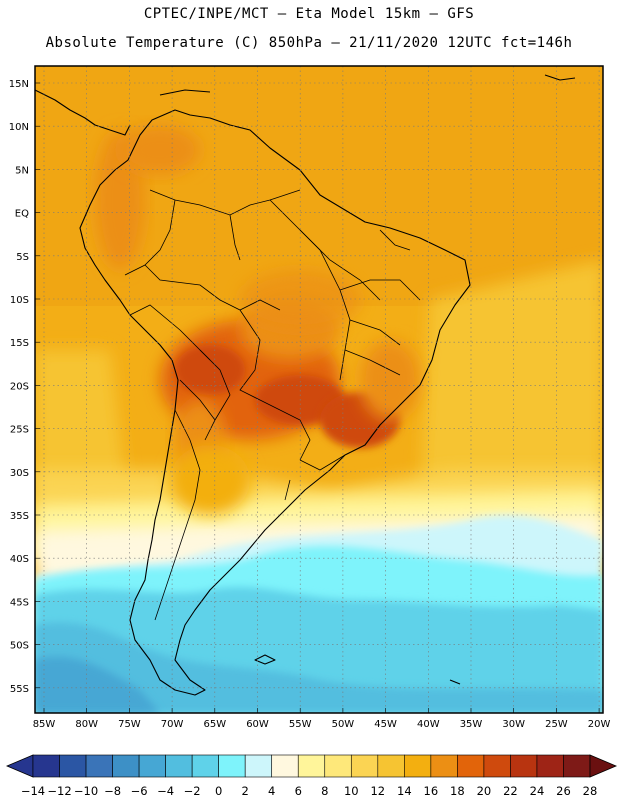 The width and height of the screenshot is (618, 800). Describe the element at coordinates (428, 724) in the screenshot. I see `lon-label: 40W` at that location.